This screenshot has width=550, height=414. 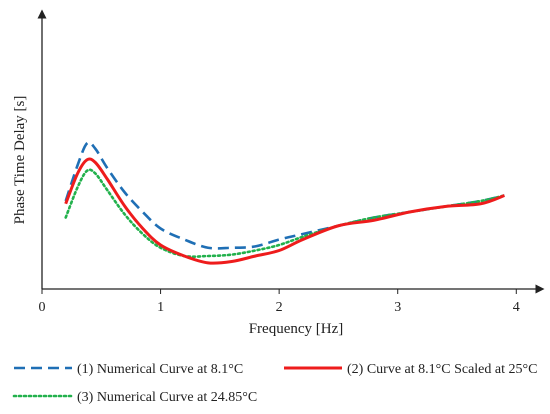 What do you see at coordinates (167, 397) in the screenshot?
I see `legend-label-3: (3) Numerical Curve at 24.85°C` at bounding box center [167, 397].